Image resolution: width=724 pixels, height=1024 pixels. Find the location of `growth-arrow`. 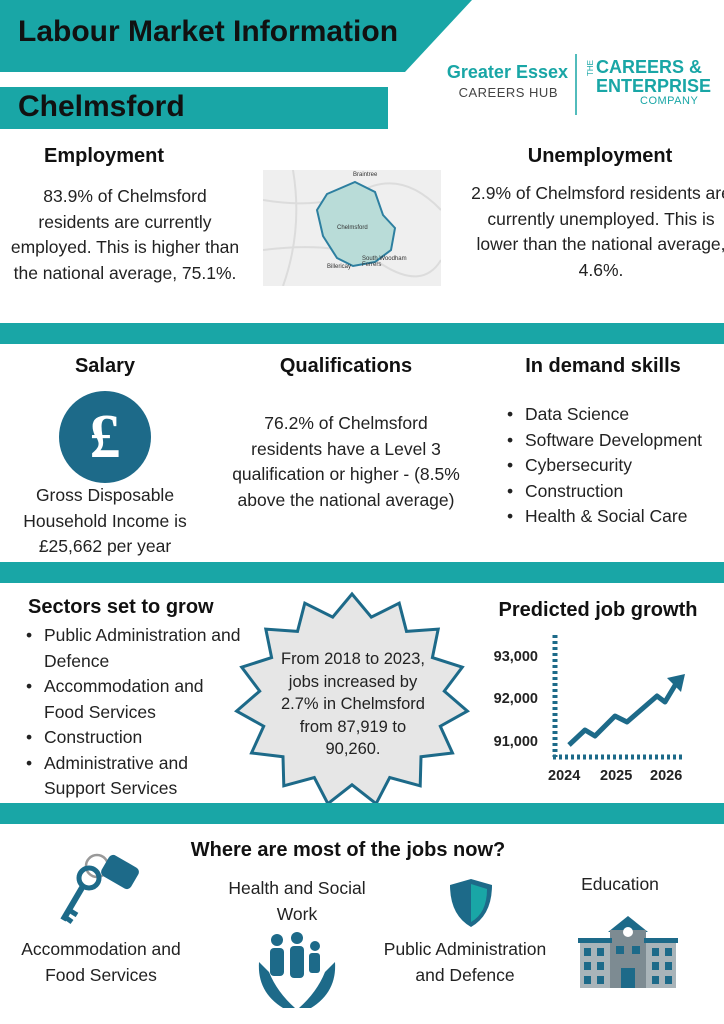

growth-arrow is located at coordinates (623, 713).